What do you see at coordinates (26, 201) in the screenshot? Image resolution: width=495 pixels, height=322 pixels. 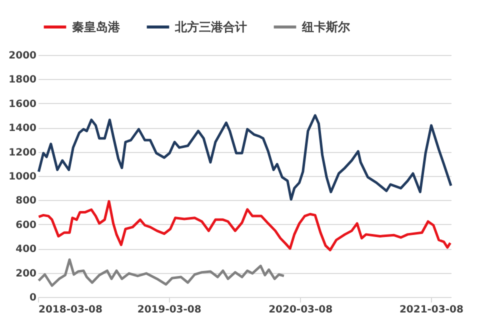 I see `y-tick-label: 800` at bounding box center [26, 201].